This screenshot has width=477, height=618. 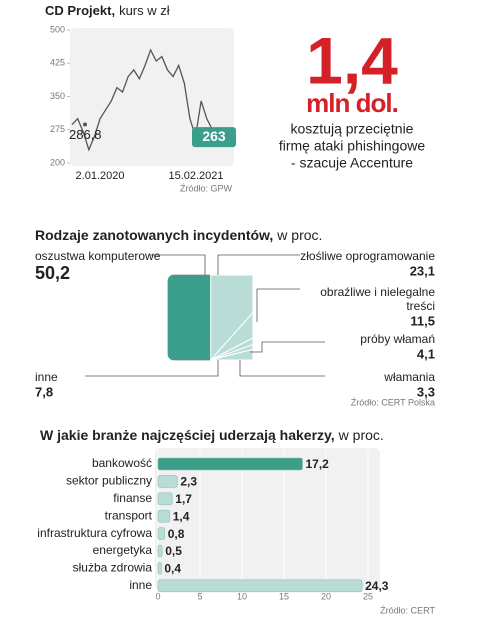 What do you see at coordinates (85, 124) in the screenshot?
I see `point` at bounding box center [85, 124].